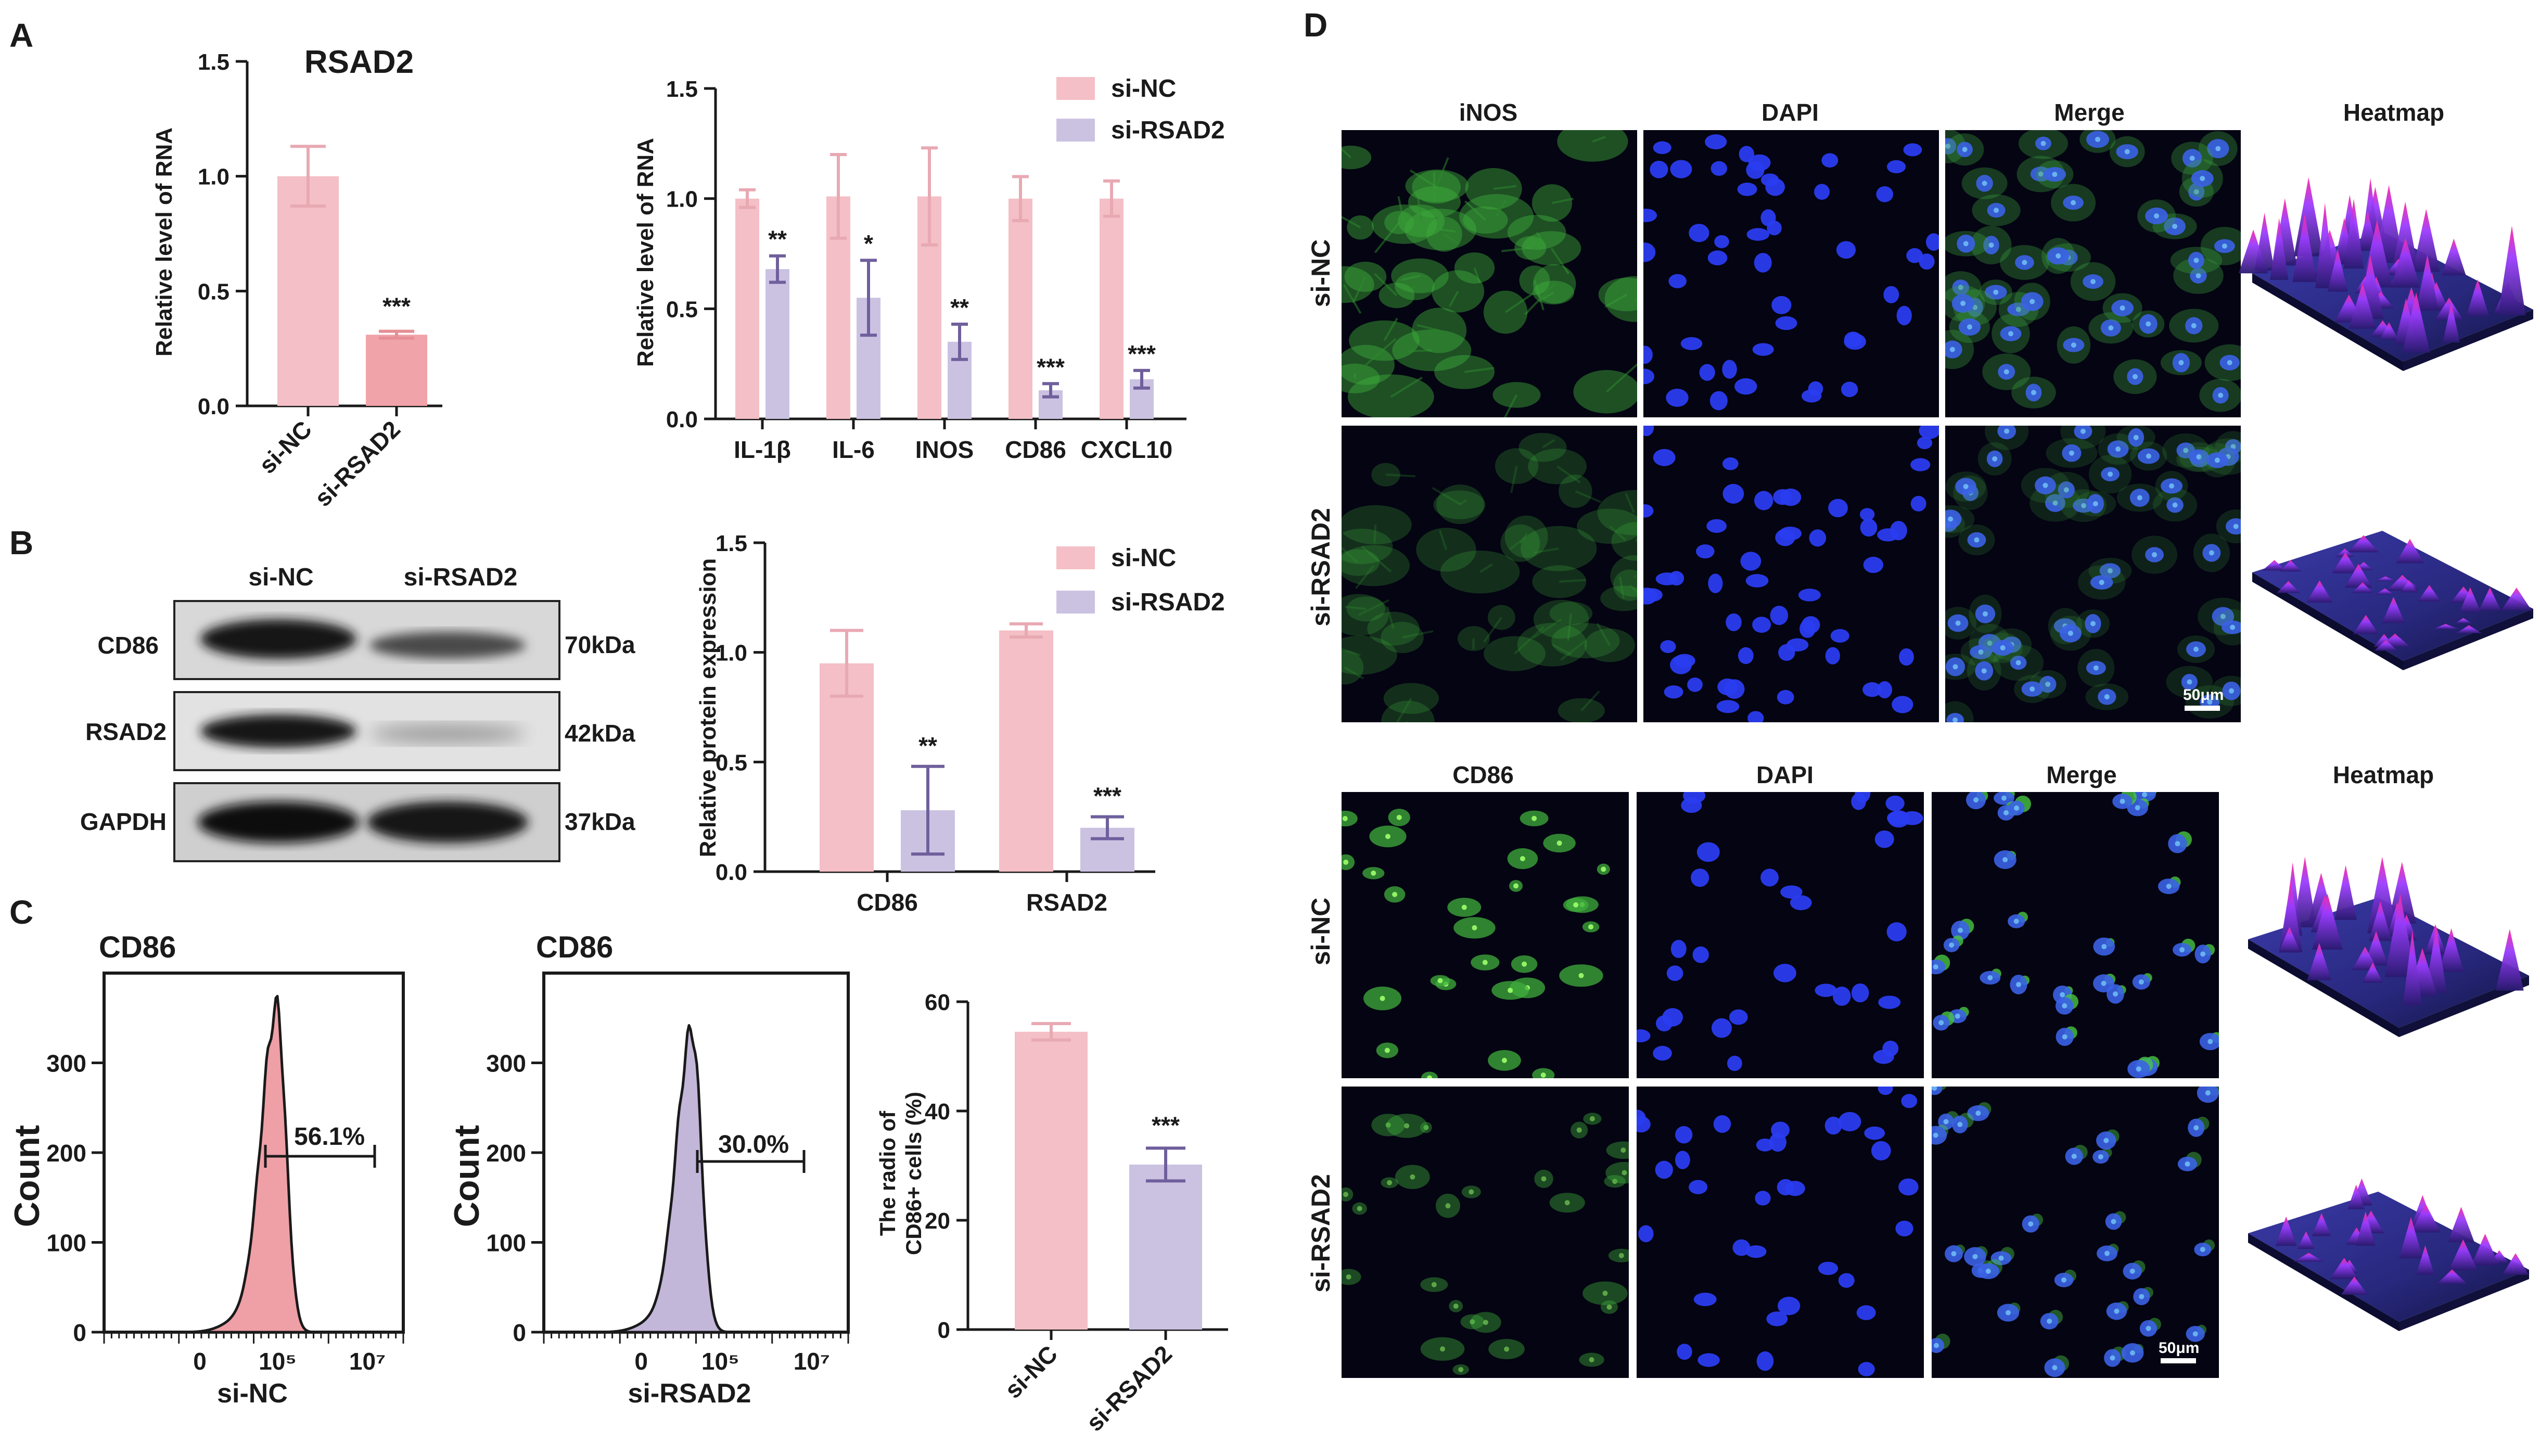 The image size is (2540, 1456). I want to click on heatmap-top-si-rsad2-edge, so click(2327, 621).